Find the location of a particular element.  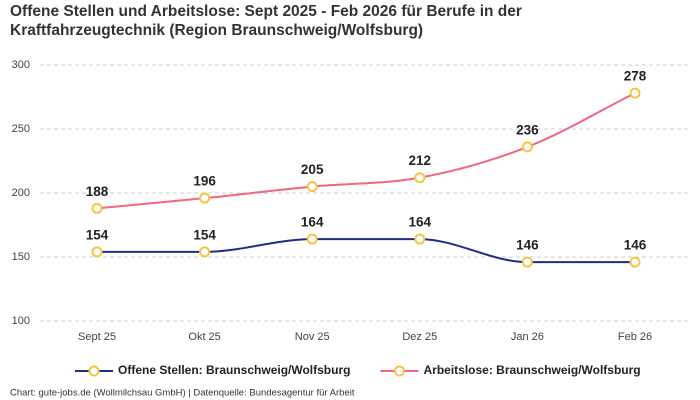

x-tick-label: Nov 25 is located at coordinates (312, 337).